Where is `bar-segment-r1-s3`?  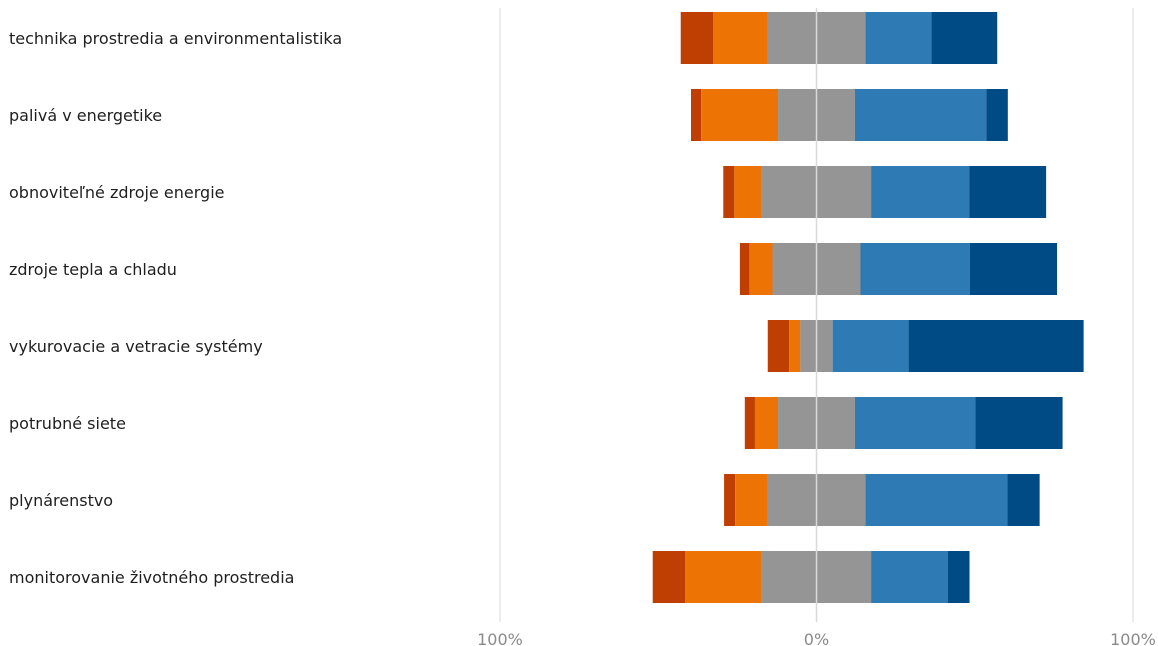 bar-segment-r1-s3 is located at coordinates (920, 115).